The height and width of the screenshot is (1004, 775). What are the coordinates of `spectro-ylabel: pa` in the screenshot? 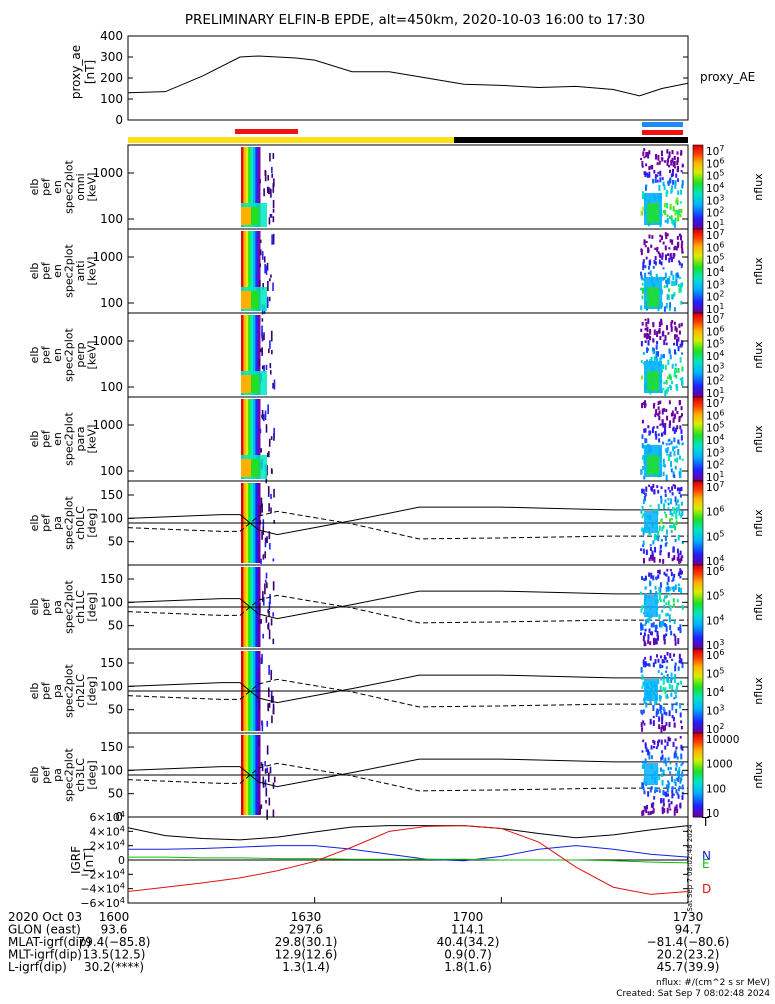 It's located at (57, 523).